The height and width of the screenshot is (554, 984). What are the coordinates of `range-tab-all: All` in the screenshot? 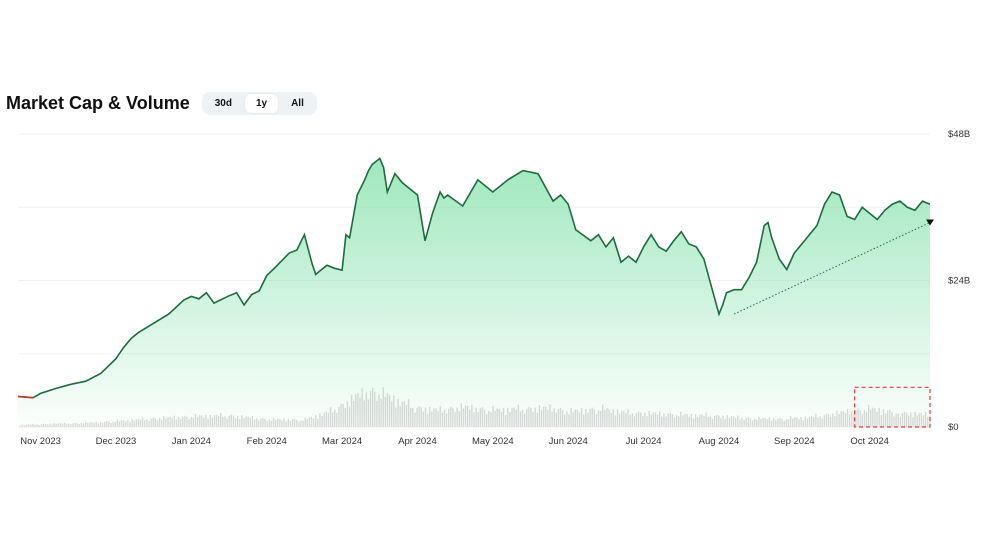 It's located at (297, 103).